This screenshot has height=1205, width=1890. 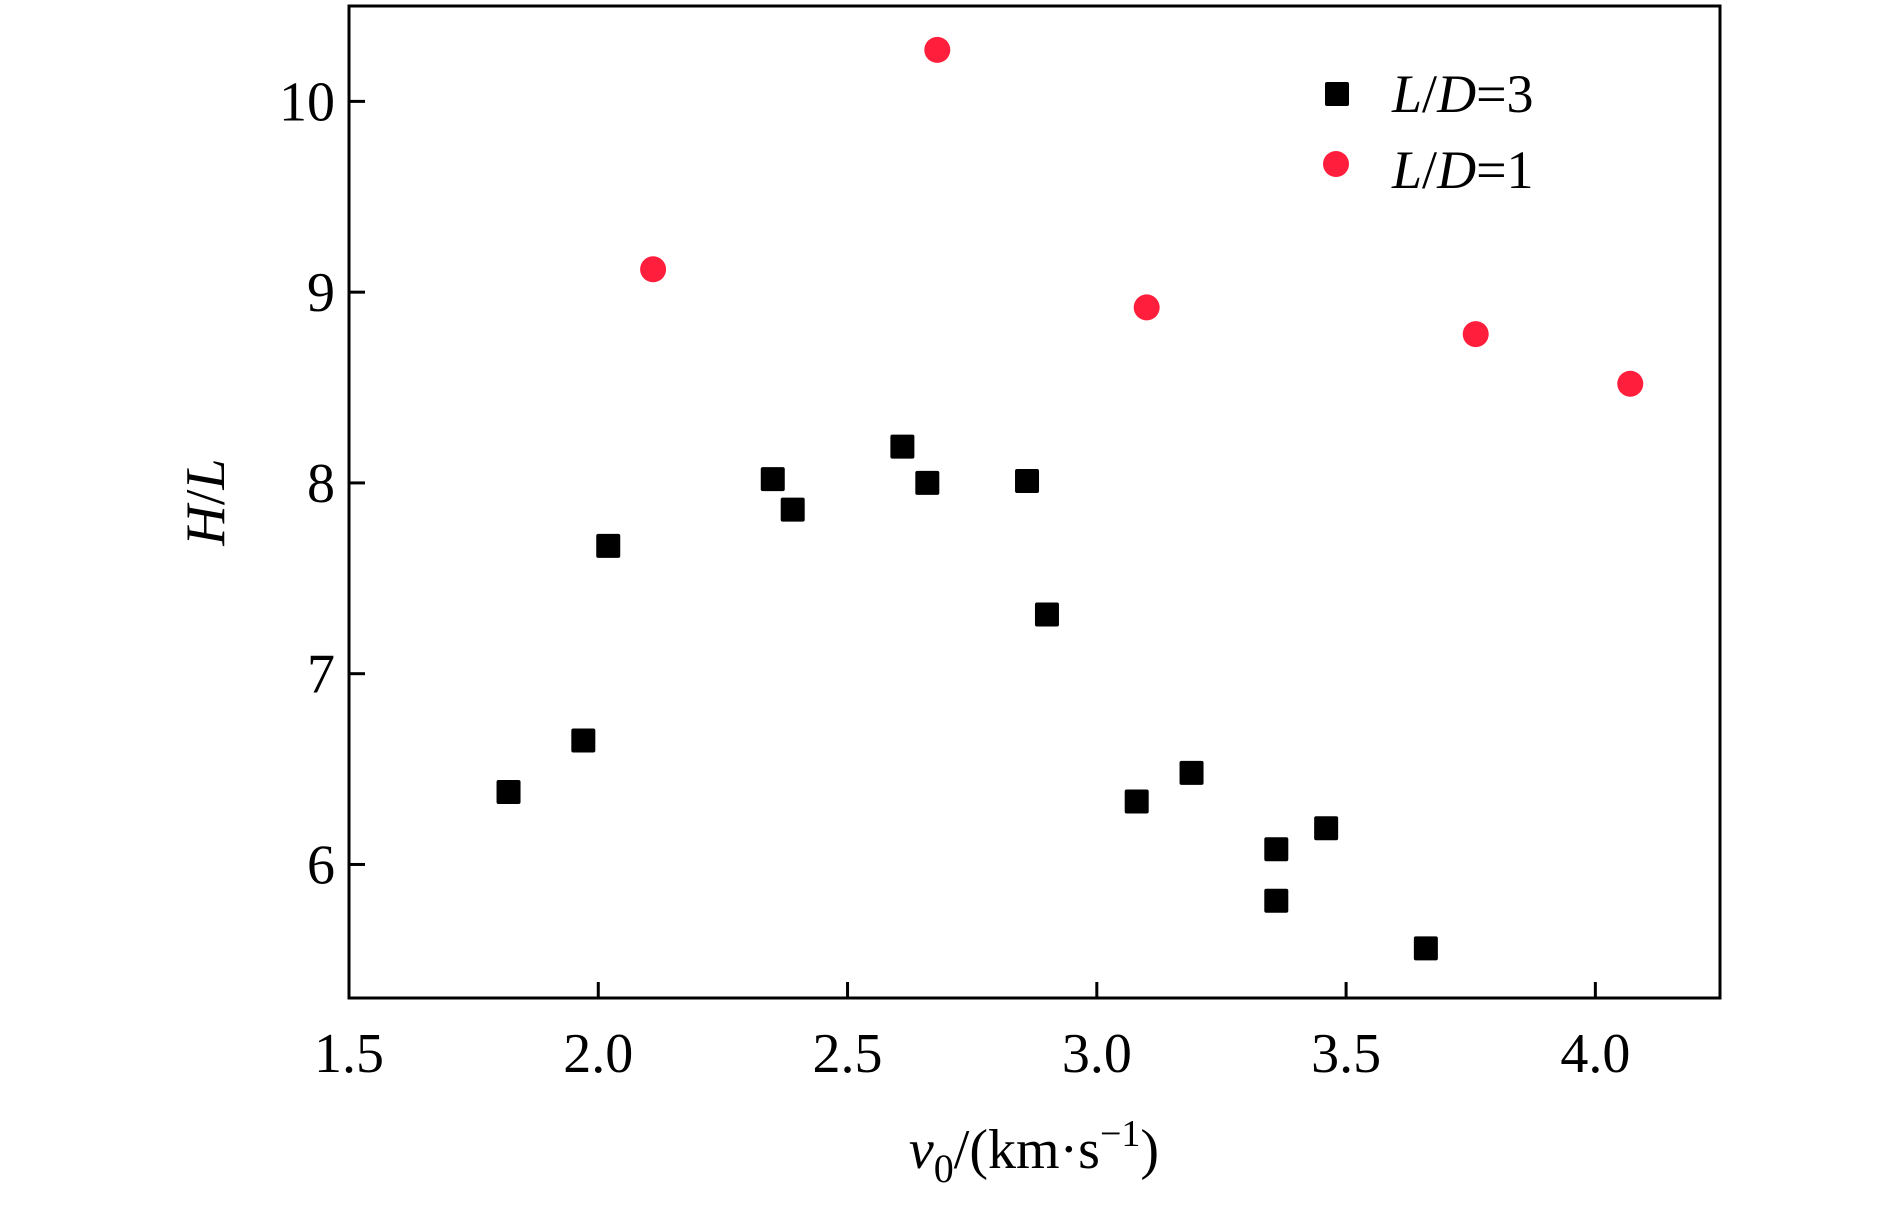 What do you see at coordinates (1337, 94) in the screenshot?
I see `legend-marker-square` at bounding box center [1337, 94].